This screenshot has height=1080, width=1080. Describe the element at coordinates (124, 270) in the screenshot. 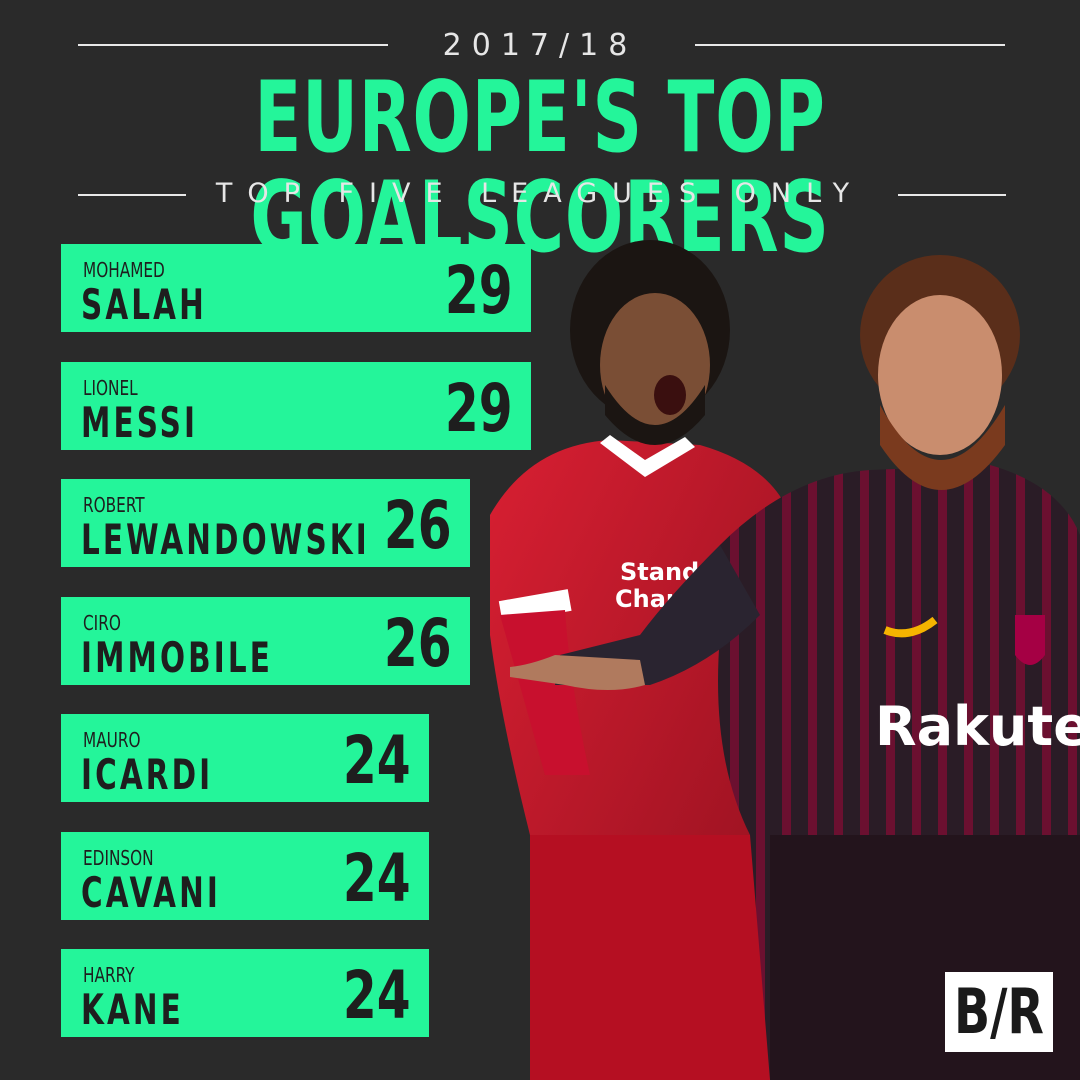

I see `player-first-name: MOHAMED` at that location.